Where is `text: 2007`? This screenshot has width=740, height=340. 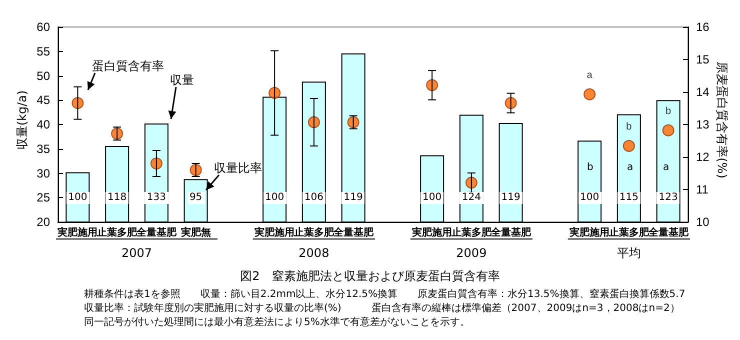 text: 2007 is located at coordinates (136, 253).